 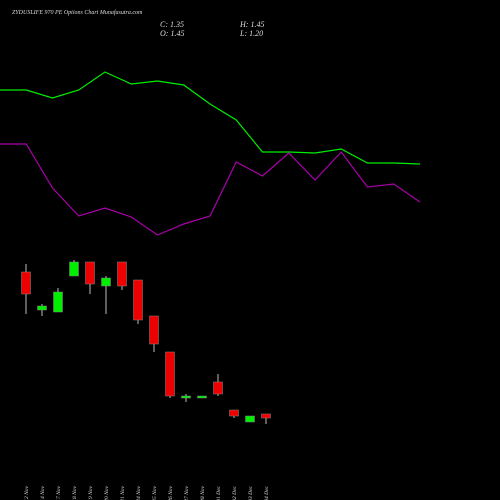 What do you see at coordinates (42, 492) in the screenshot?
I see `x-tick-label: 14 Nov` at bounding box center [42, 492].